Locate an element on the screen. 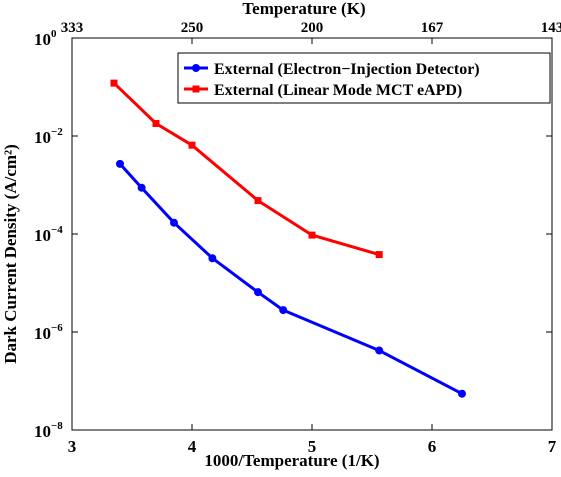 This screenshot has height=477, width=561. y-tick-label: 10⁻⁶ is located at coordinates (48, 332).